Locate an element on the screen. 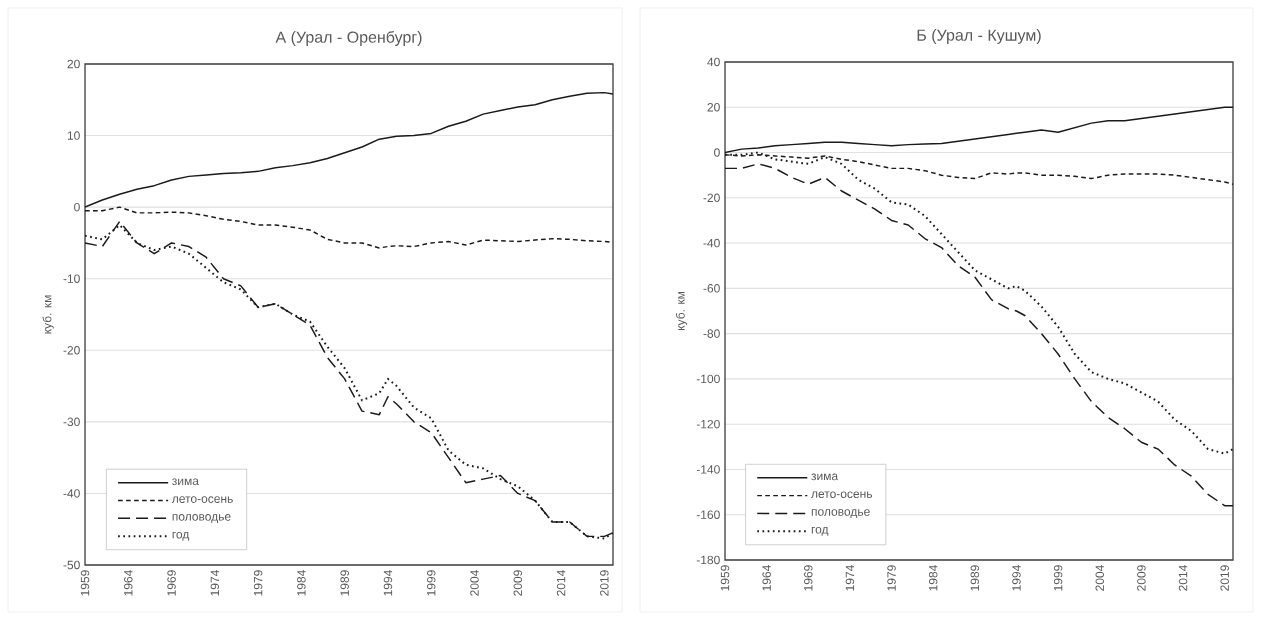 The width and height of the screenshot is (1261, 621). y-tick-label: -30 is located at coordinates (71, 422).